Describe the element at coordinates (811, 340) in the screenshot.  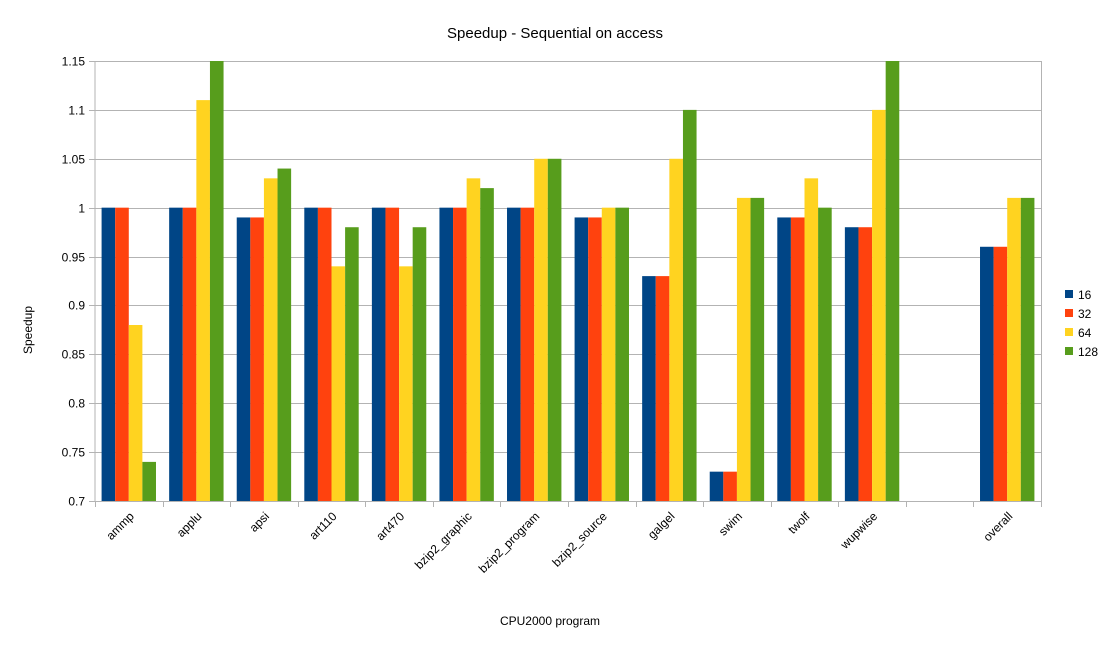
I see `bar-64-twolf` at that location.